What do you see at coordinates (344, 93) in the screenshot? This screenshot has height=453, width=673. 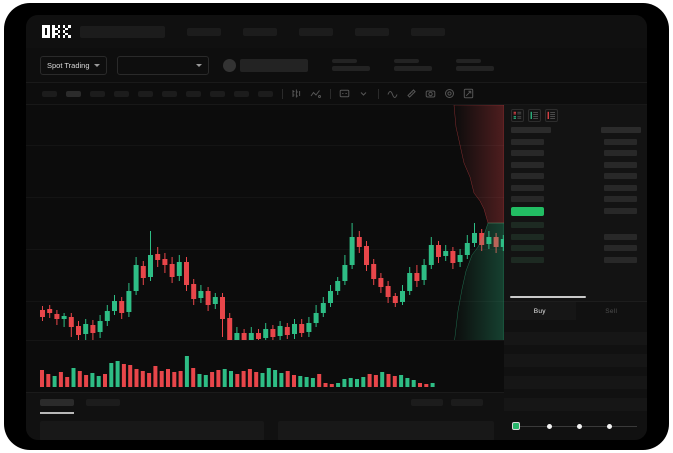 I see `indicator-icon` at bounding box center [344, 93].